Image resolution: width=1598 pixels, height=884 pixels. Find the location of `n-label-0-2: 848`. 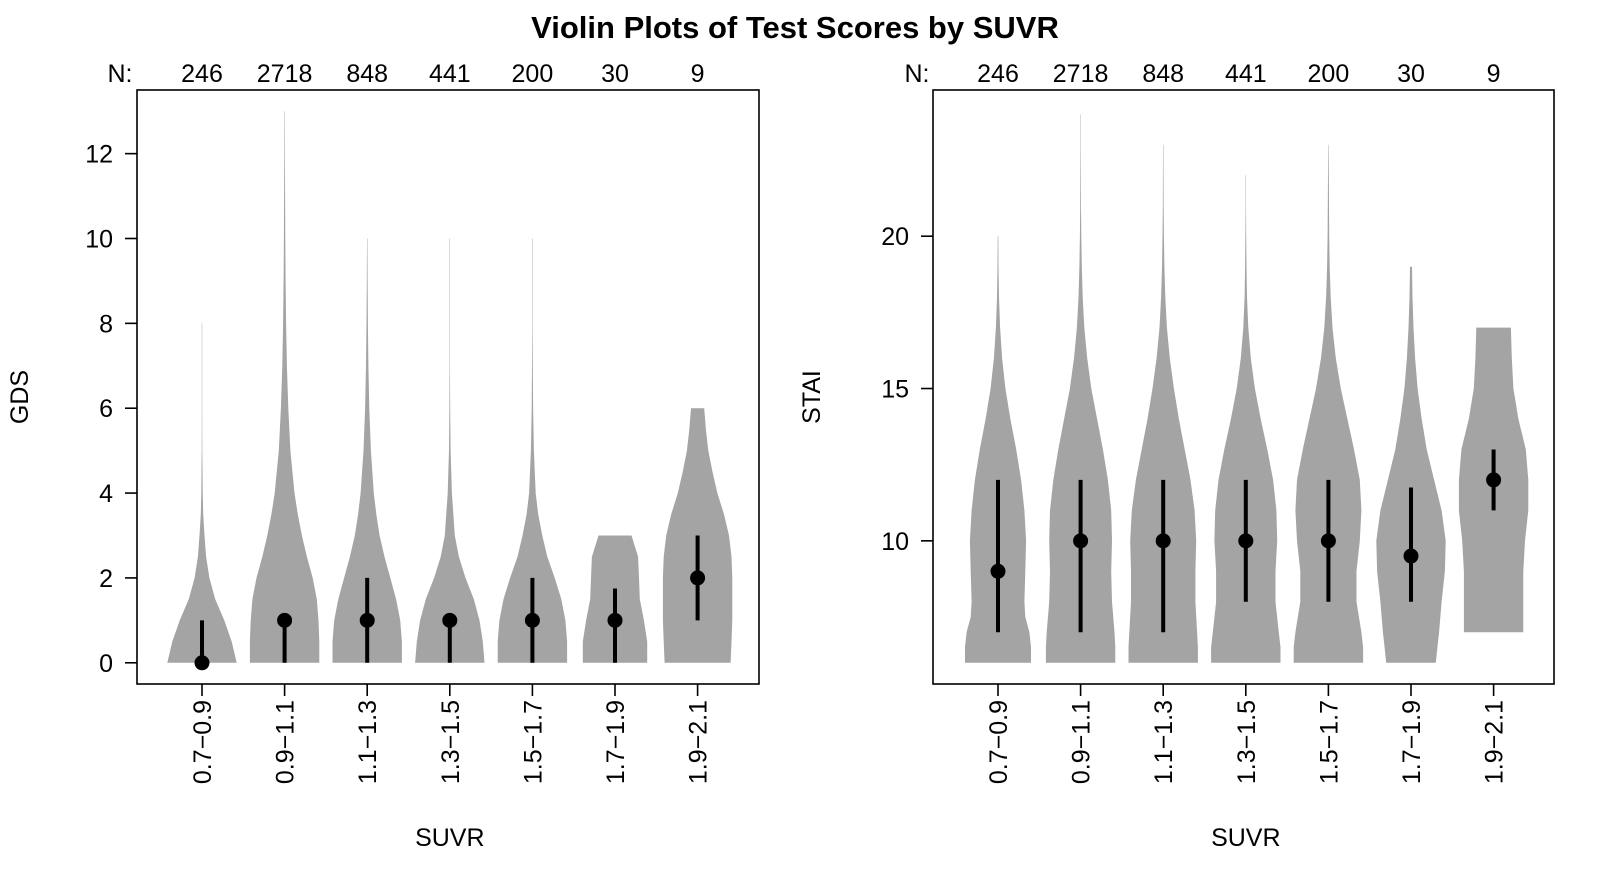

n-label-0-2: 848 is located at coordinates (367, 74).